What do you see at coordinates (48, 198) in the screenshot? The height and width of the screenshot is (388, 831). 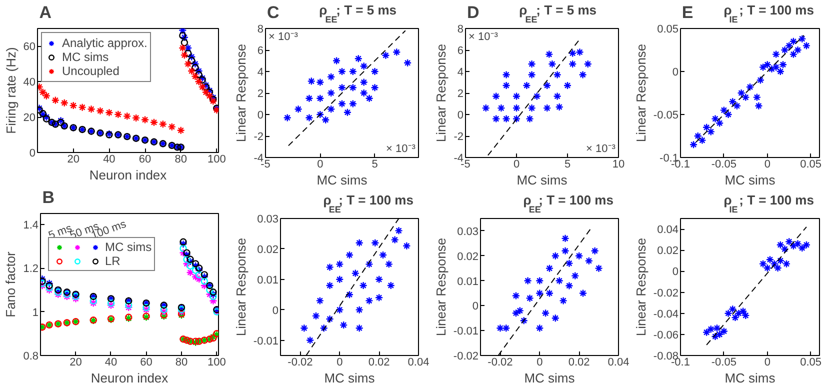 I see `text: B` at bounding box center [48, 198].